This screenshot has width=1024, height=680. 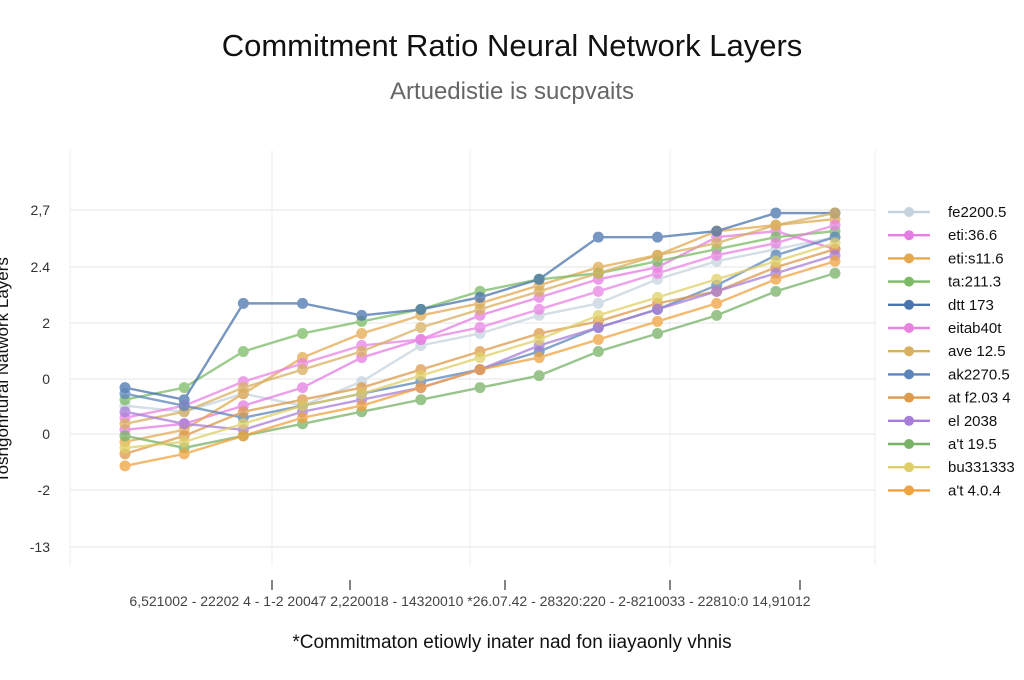 What do you see at coordinates (979, 398) in the screenshot?
I see `legend-label: at f2.03 4` at bounding box center [979, 398].